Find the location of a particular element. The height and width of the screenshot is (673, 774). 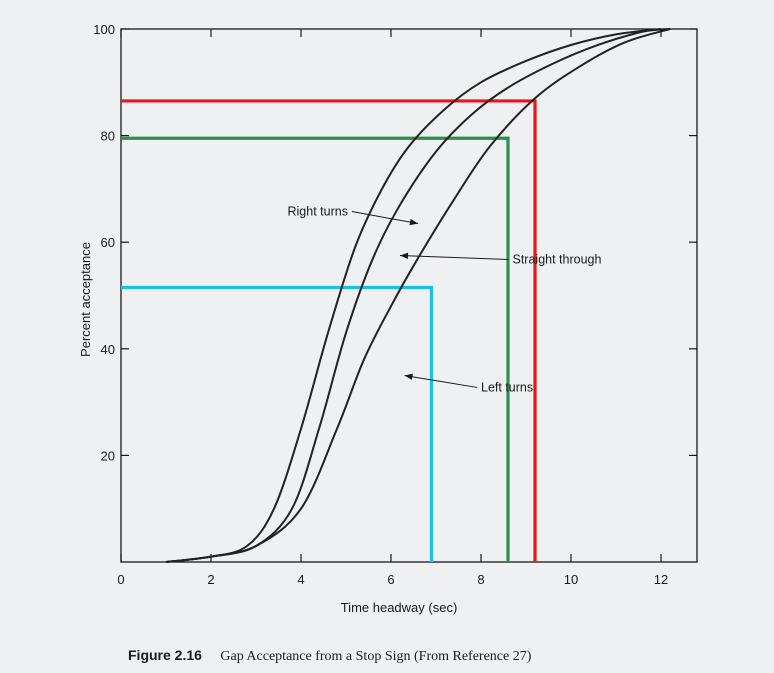

annotations: Right turns Straight through Left turns is located at coordinates (445, 300).